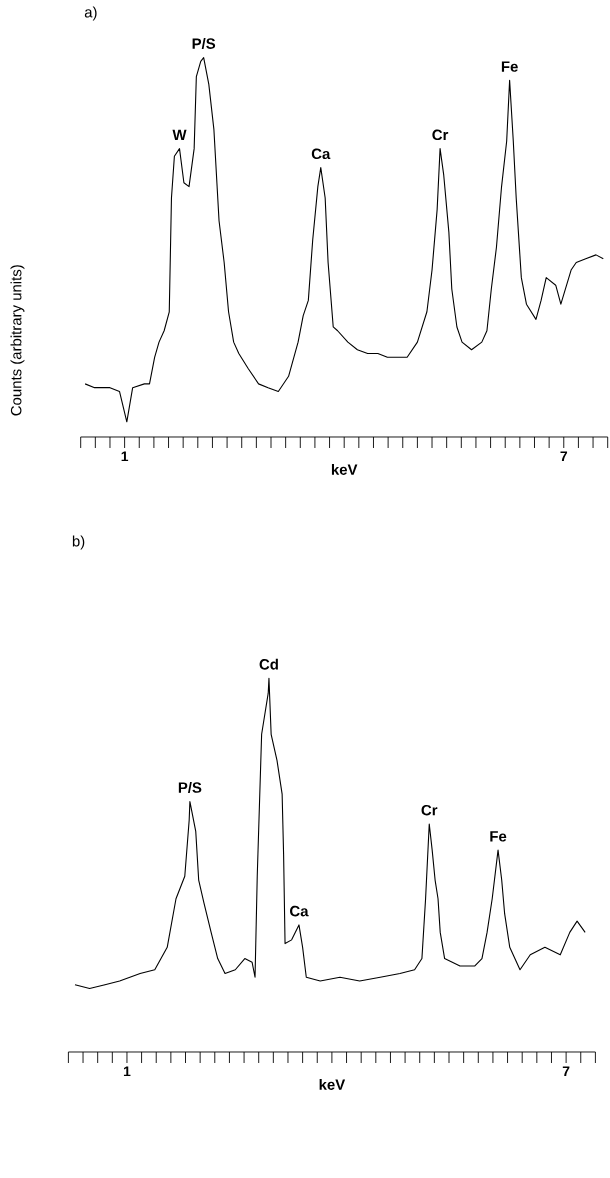 The image size is (610, 1178). Describe the element at coordinates (17, 340) in the screenshot. I see `y-axis-title: Counts (arbitrary units)` at that location.